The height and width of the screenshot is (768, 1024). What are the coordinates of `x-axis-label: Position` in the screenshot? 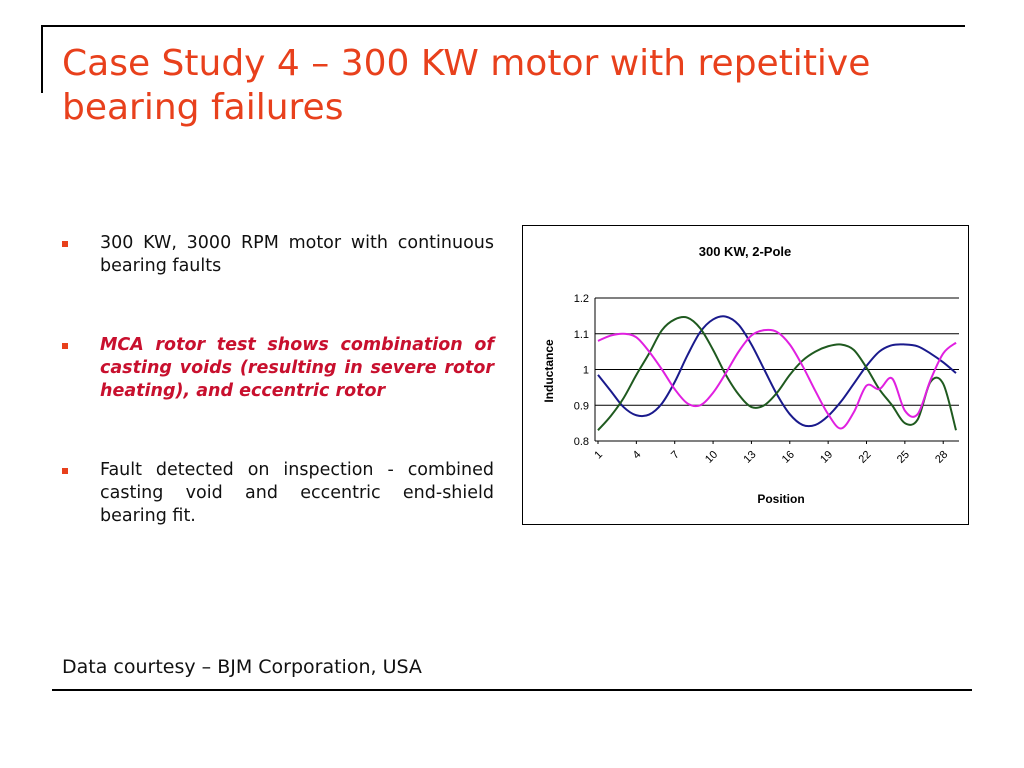 It's located at (780, 499).